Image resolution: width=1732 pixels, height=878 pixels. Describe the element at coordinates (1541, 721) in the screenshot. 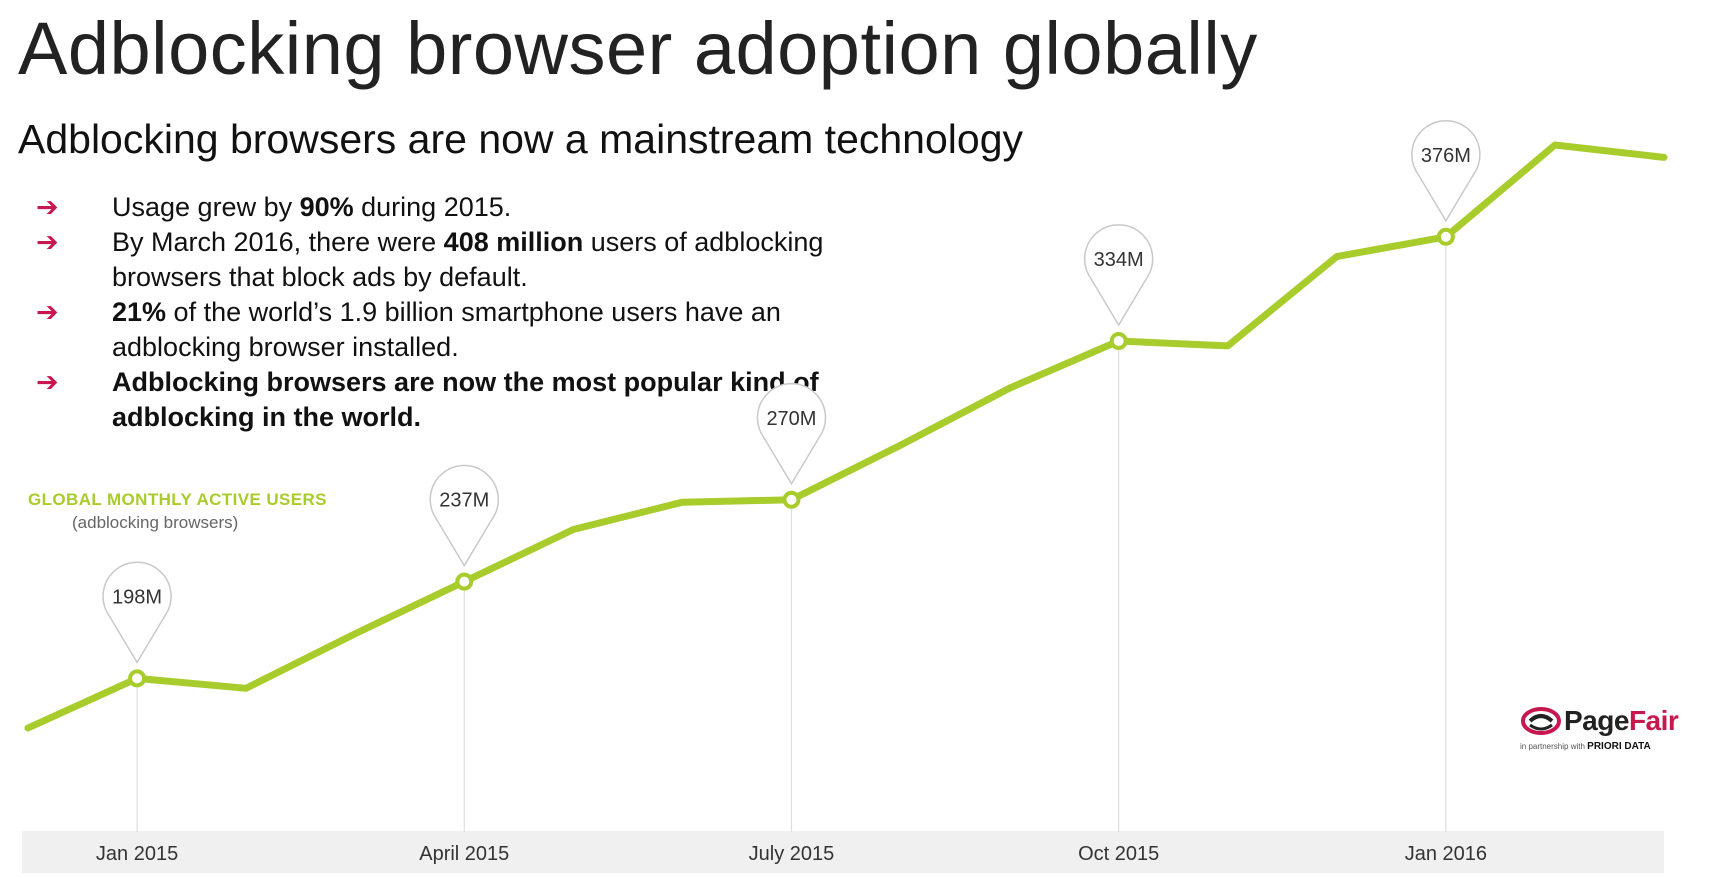

I see `pagefair-logo-icon` at that location.